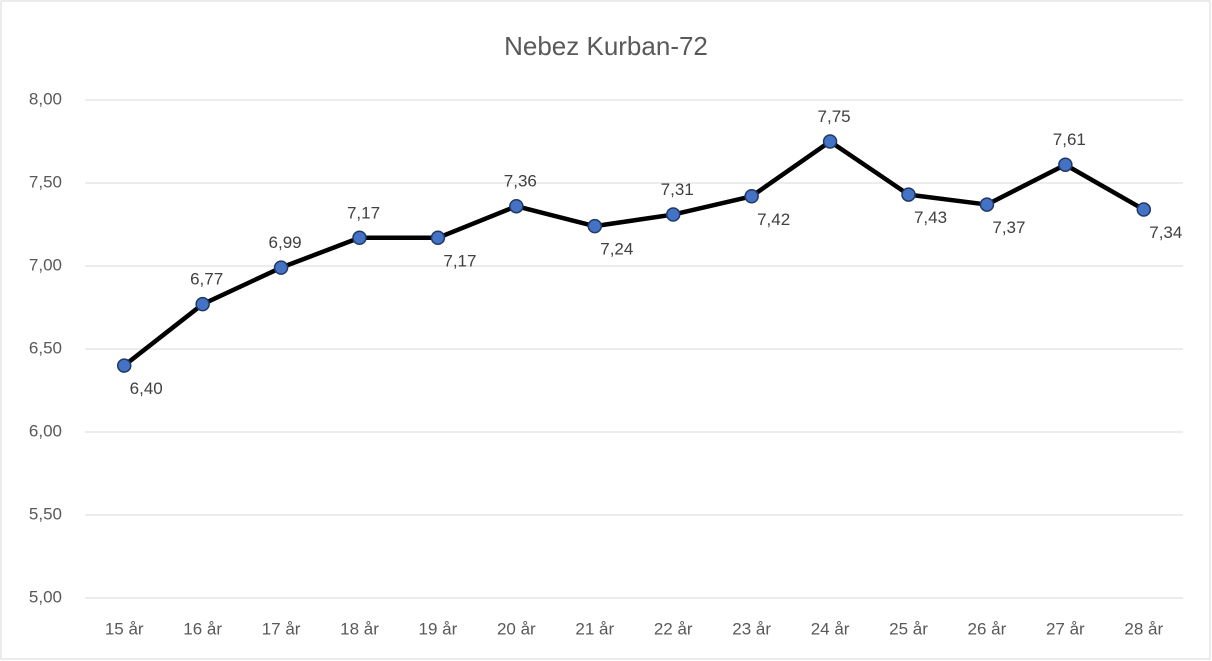  I want to click on data-label: 7,43, so click(930, 217).